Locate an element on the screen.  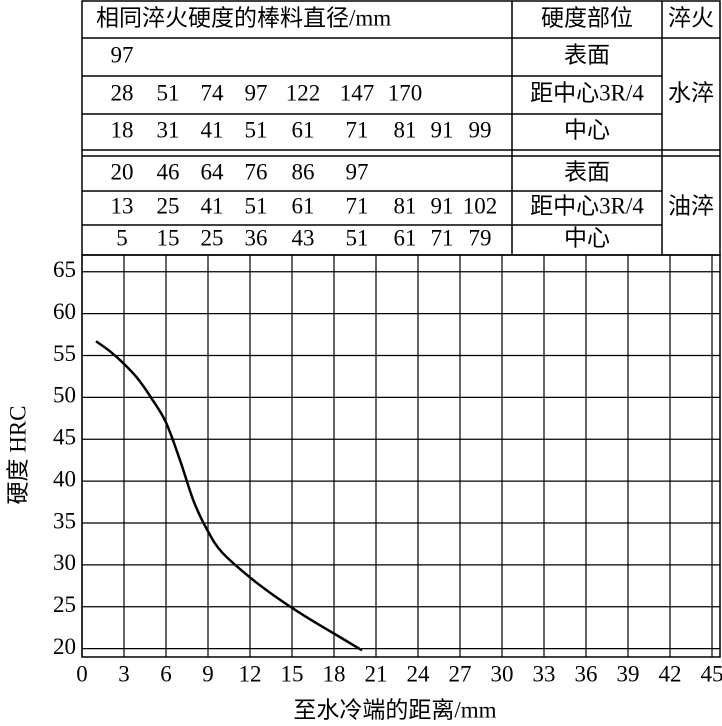
y-tick-label: 20 is located at coordinates (64, 646).